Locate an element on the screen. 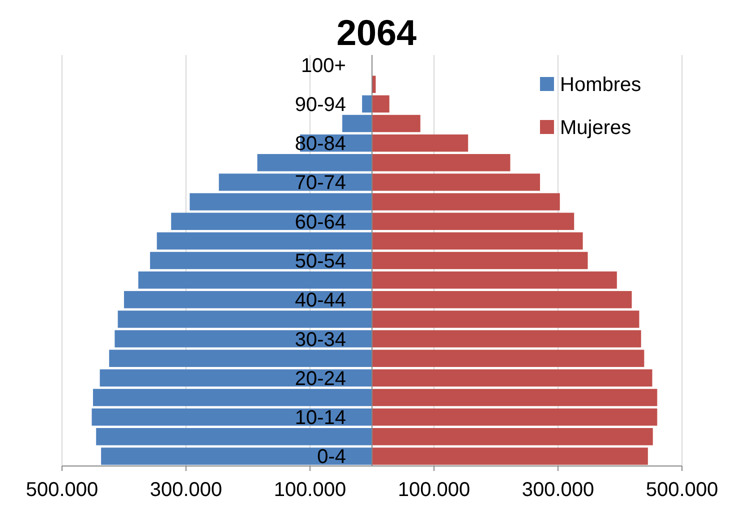 This screenshot has height=515, width=733. legend-label: Mujeres is located at coordinates (596, 128).